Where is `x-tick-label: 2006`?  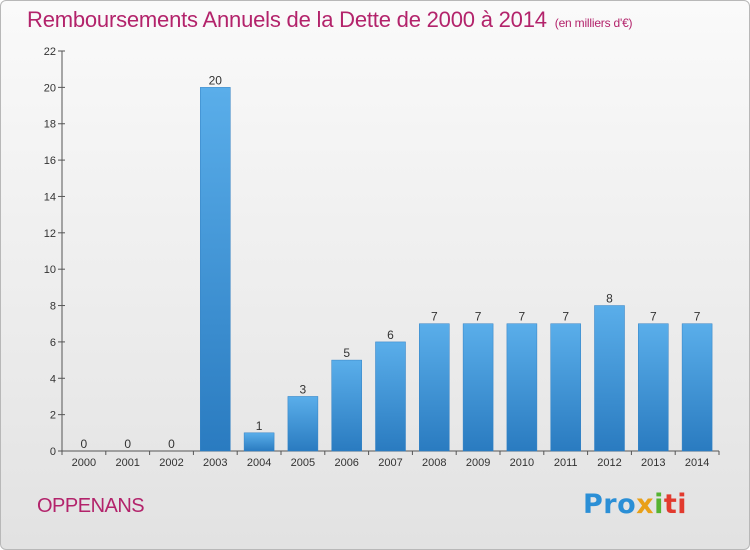
x-tick-label: 2006 is located at coordinates (346, 463).